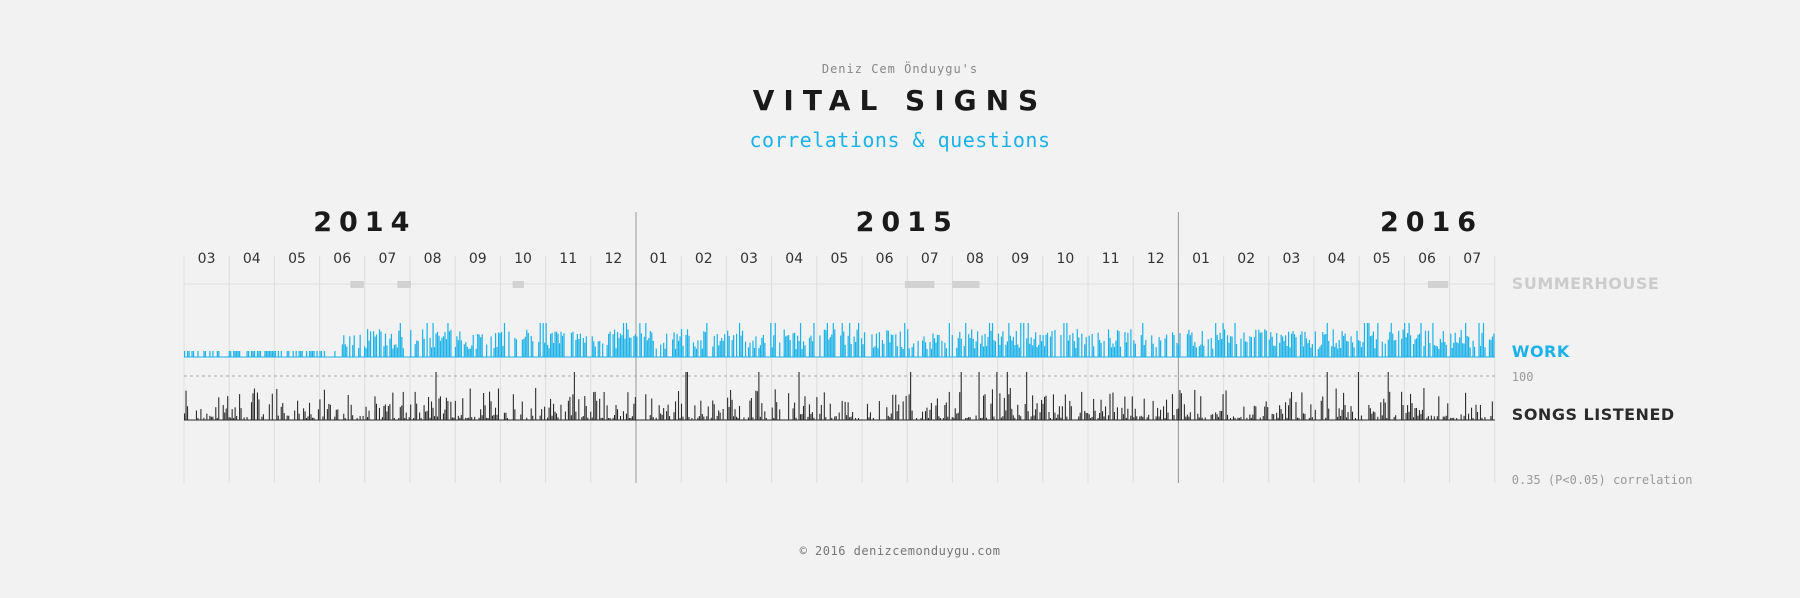 Image resolution: width=1800 pixels, height=598 pixels. I want to click on byline: Deniz Cem Önduygu's, so click(900, 69).